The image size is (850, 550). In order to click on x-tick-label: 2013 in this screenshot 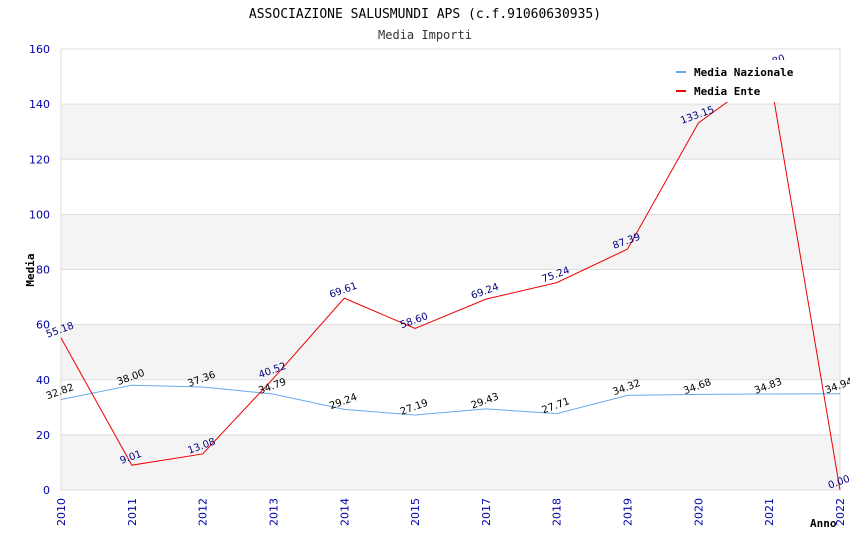, I will do `click(273, 512)`.